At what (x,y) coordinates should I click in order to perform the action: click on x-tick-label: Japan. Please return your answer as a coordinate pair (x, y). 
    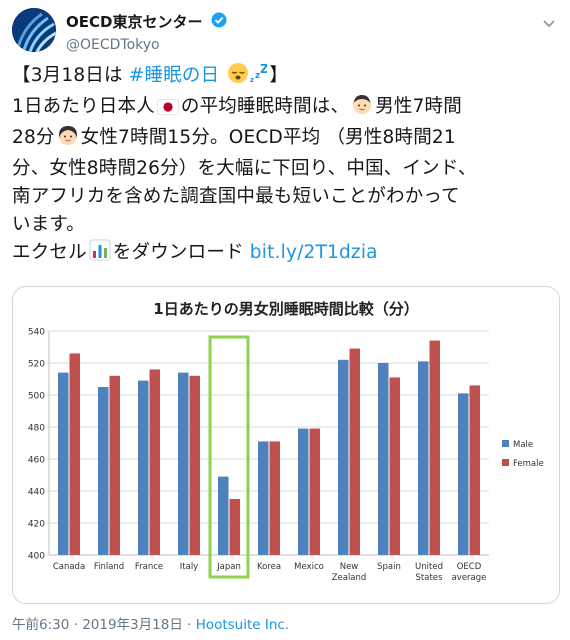
    Looking at the image, I should click on (228, 567).